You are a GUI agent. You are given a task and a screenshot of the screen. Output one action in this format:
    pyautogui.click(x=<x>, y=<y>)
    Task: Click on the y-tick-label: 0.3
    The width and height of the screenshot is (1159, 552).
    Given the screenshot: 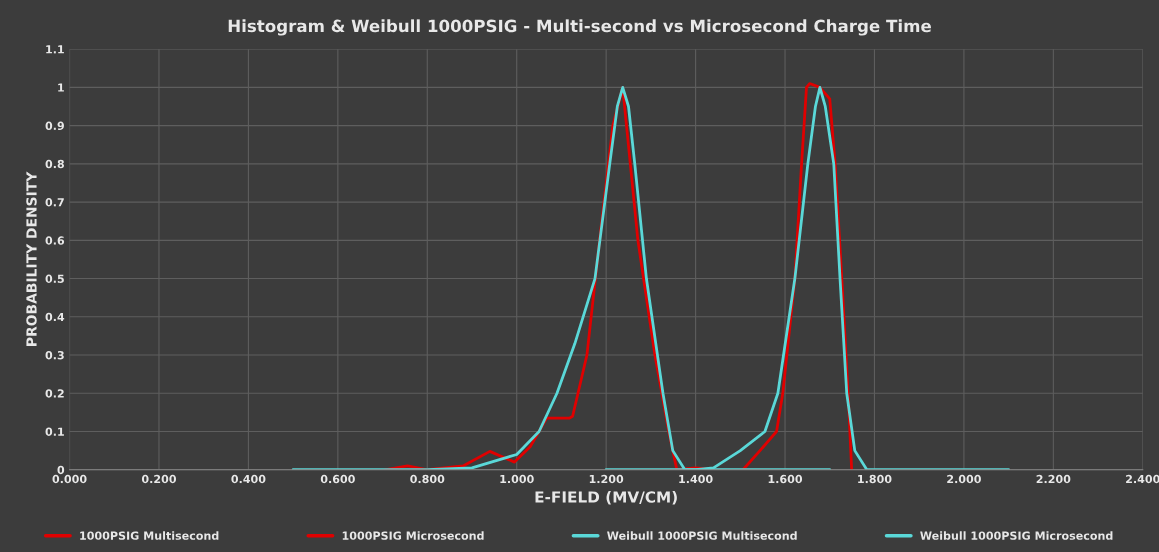 What is the action you would take?
    pyautogui.click(x=54, y=355)
    